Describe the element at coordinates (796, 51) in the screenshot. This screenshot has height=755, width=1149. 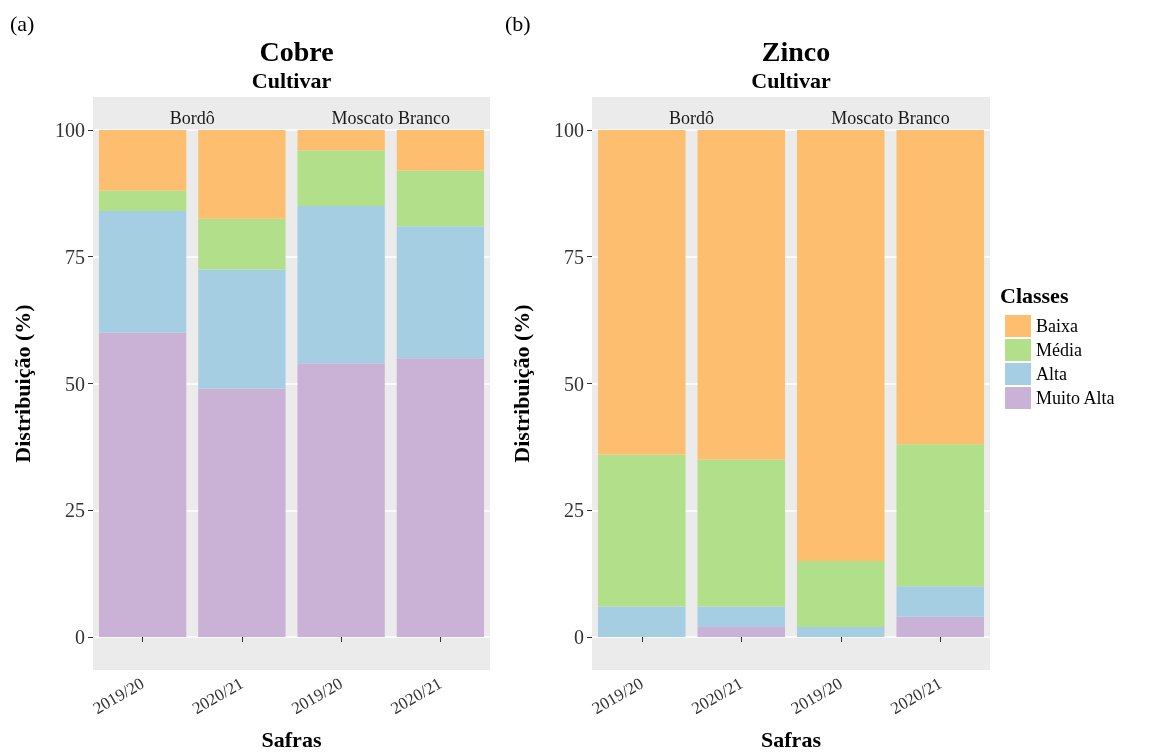
I see `chart-title: Zinco` at that location.